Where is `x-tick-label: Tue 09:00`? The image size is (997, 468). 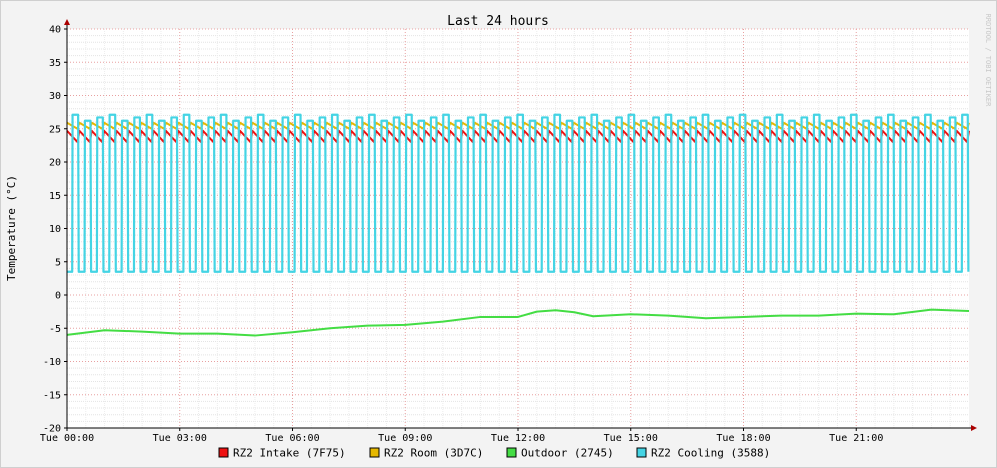 x-tick-label: Tue 09:00 is located at coordinates (405, 438).